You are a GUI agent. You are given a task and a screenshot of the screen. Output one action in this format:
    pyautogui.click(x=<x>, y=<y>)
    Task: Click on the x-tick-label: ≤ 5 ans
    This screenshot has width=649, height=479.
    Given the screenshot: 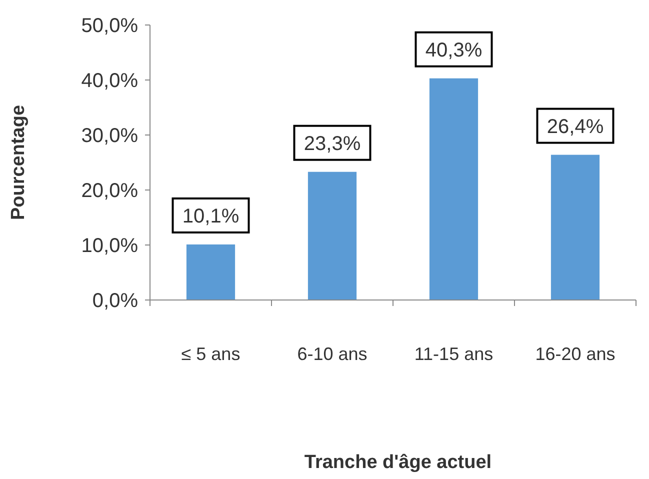 What is the action you would take?
    pyautogui.click(x=210, y=354)
    